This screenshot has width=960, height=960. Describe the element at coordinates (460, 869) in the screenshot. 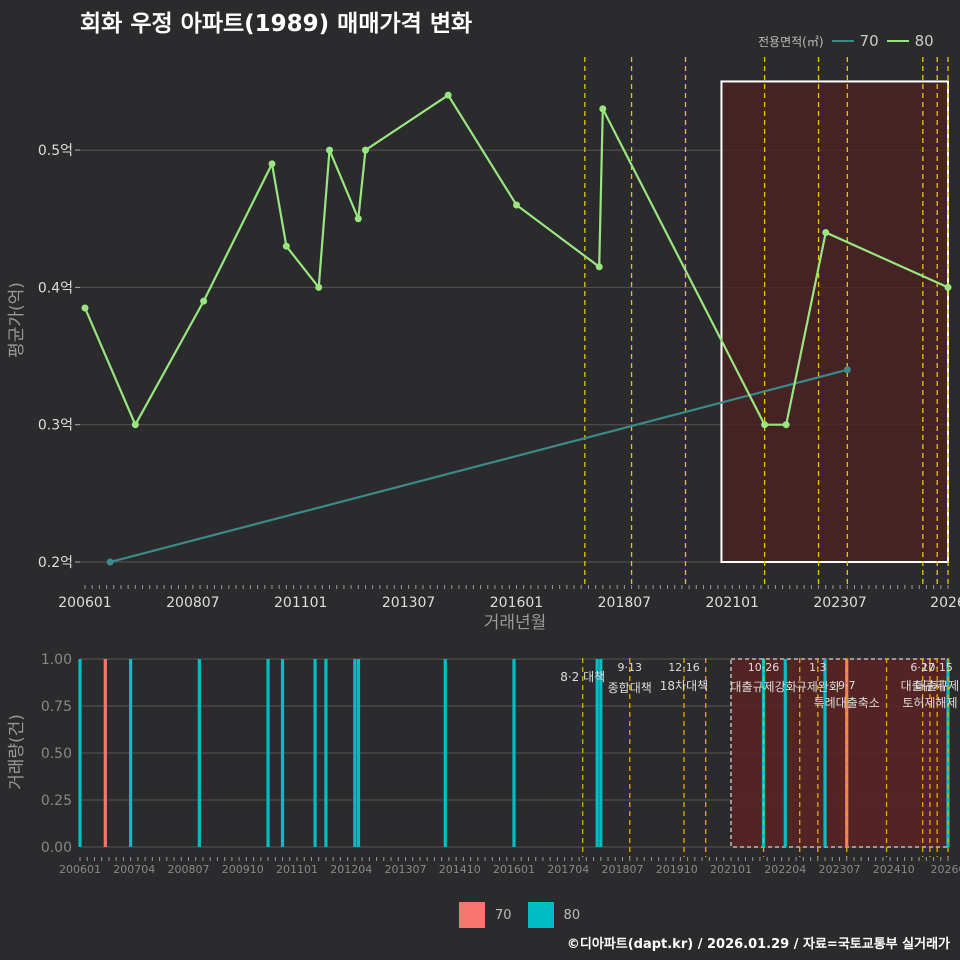

I see `bar-x-tick-label: 201410` at that location.